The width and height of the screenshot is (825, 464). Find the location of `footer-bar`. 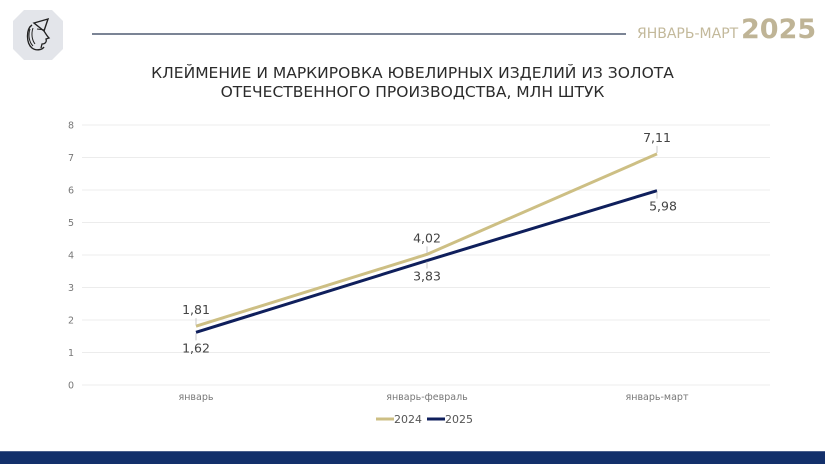

footer-bar is located at coordinates (412, 457).